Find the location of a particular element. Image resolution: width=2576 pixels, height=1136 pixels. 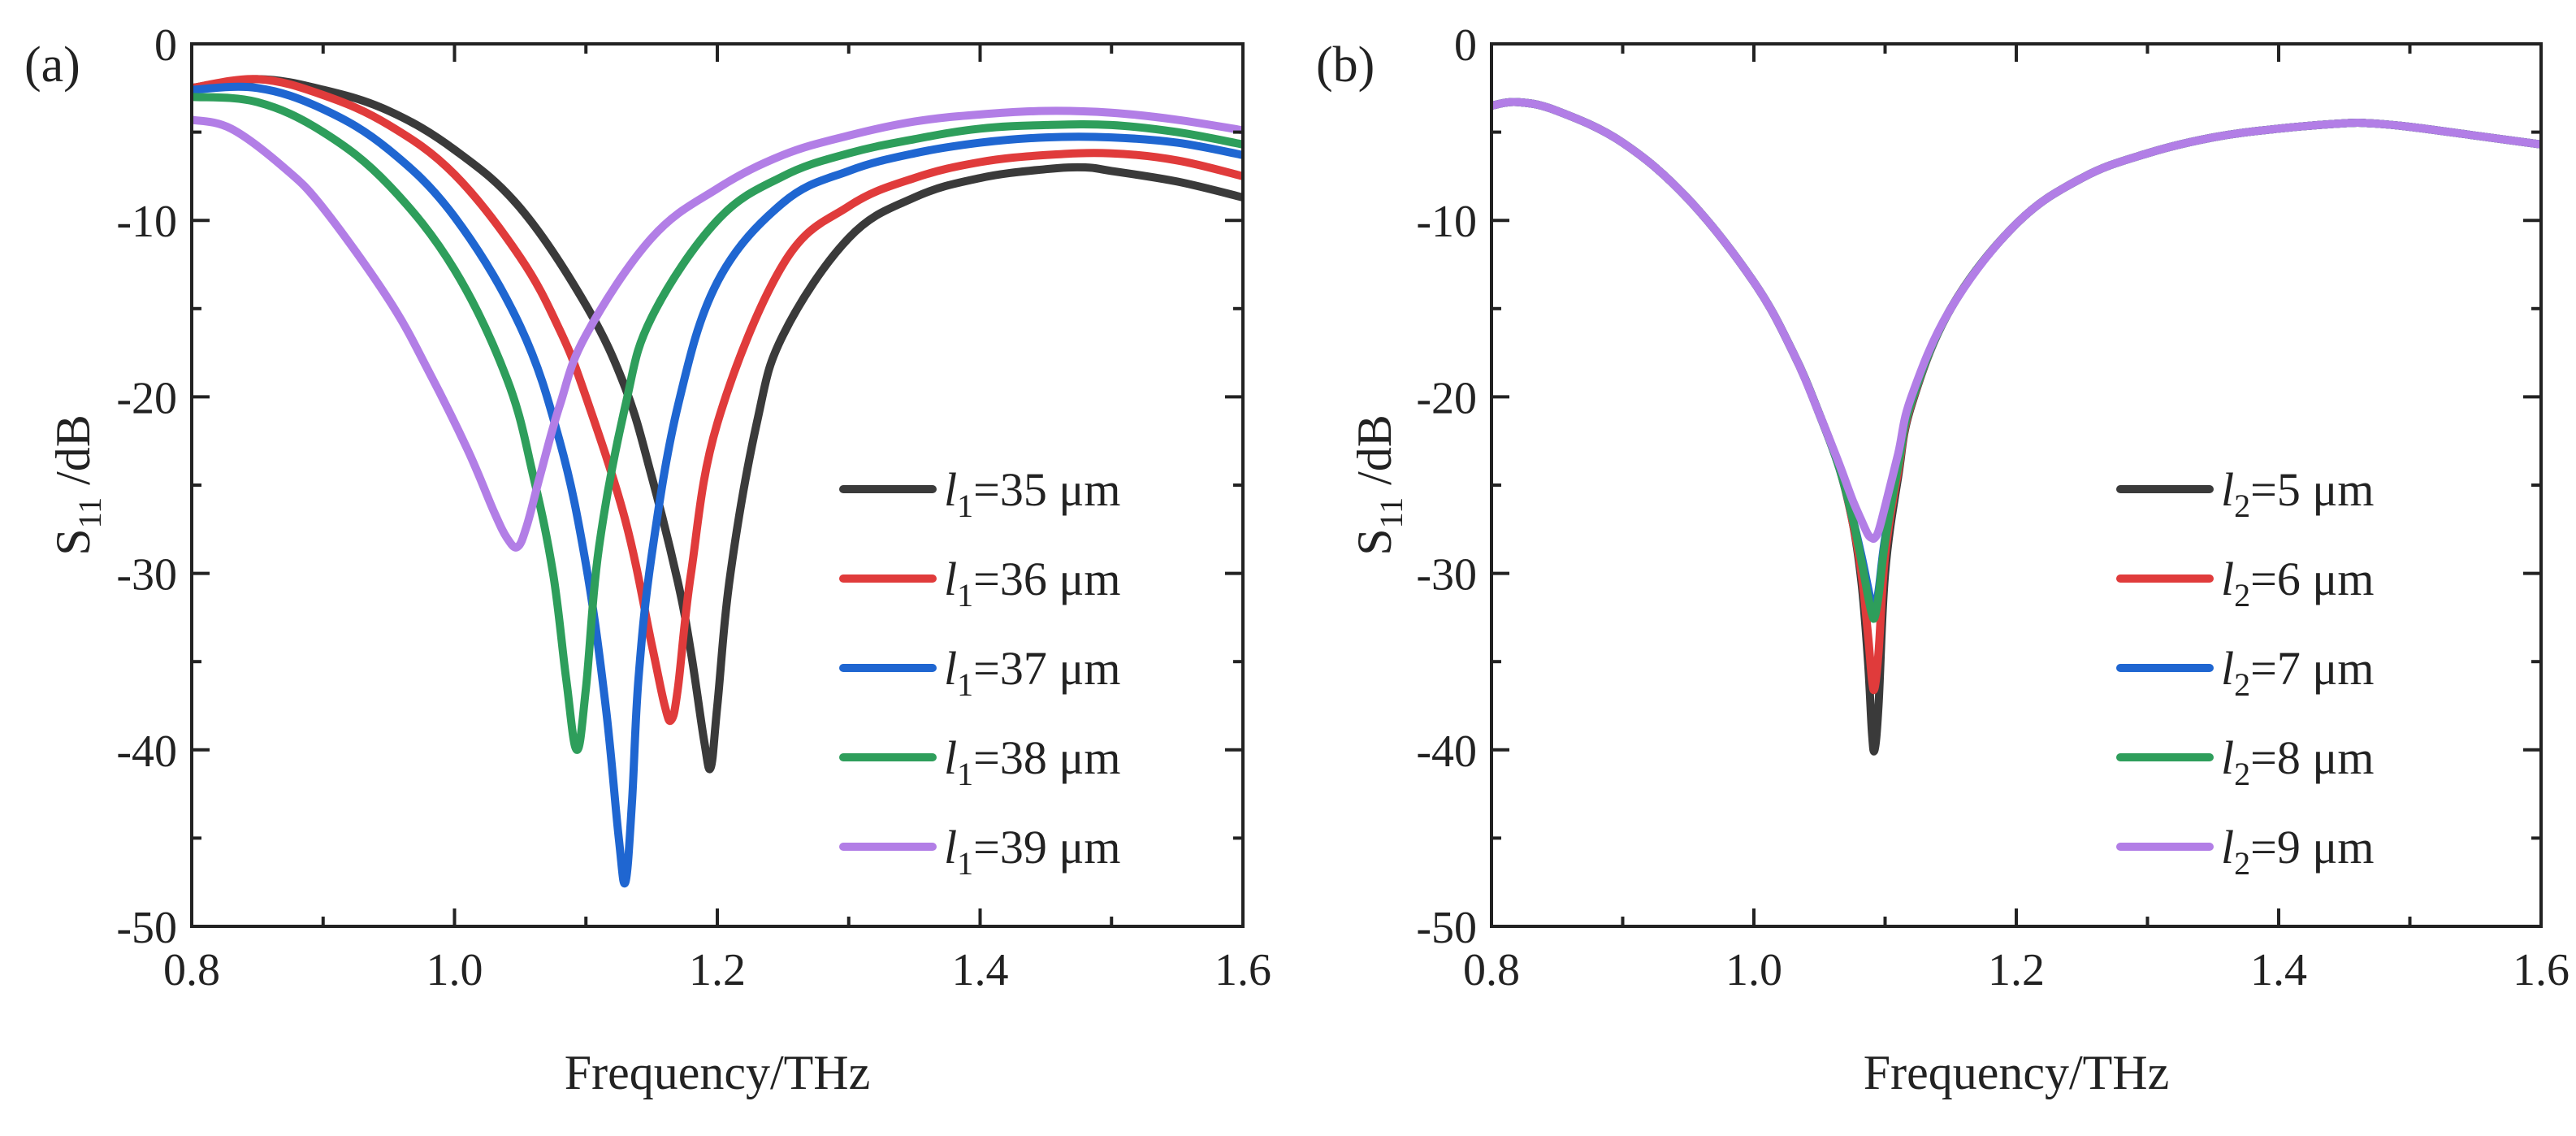

legend-label-2: l2=6 μm is located at coordinates (2298, 584).